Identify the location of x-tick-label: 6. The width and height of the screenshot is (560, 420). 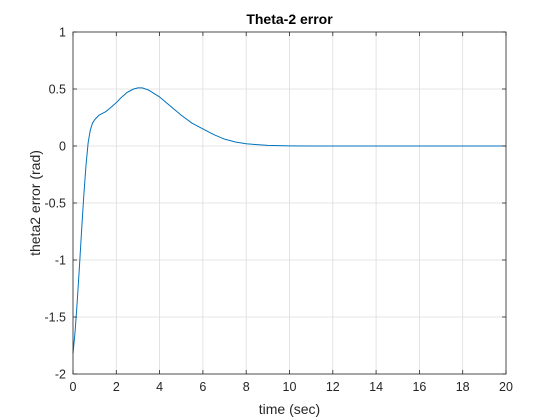
(202, 387).